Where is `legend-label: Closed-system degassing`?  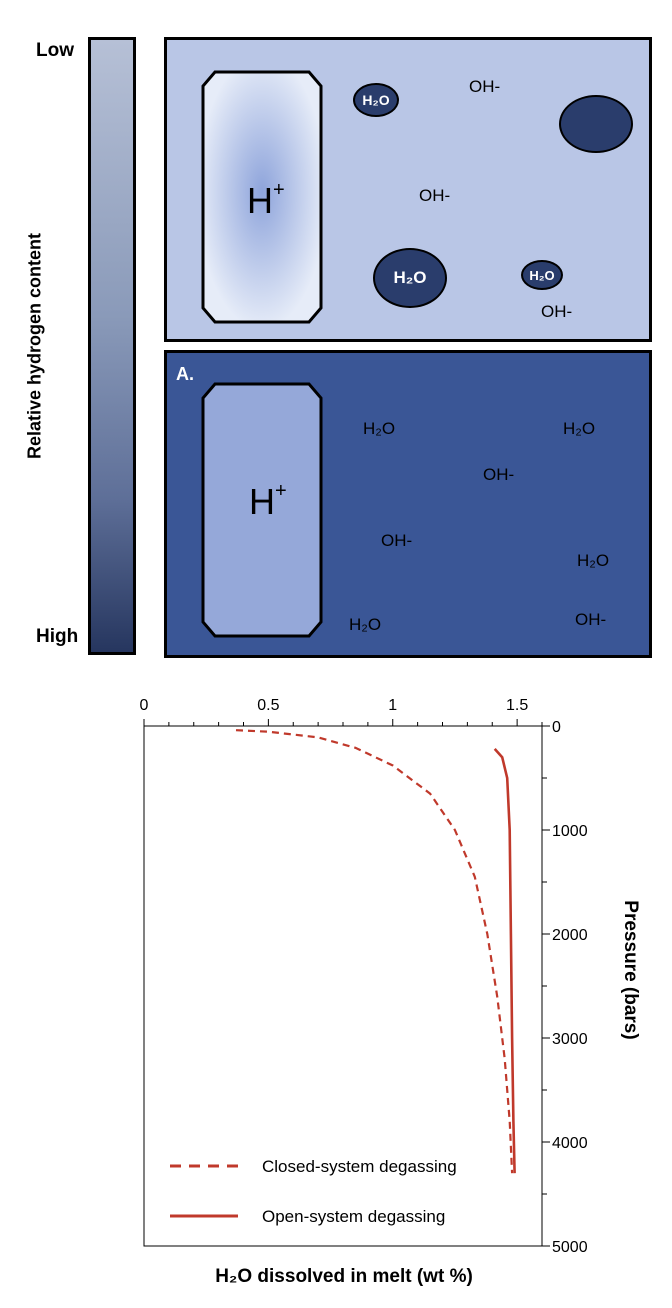 legend-label: Closed-system degassing is located at coordinates (359, 1166).